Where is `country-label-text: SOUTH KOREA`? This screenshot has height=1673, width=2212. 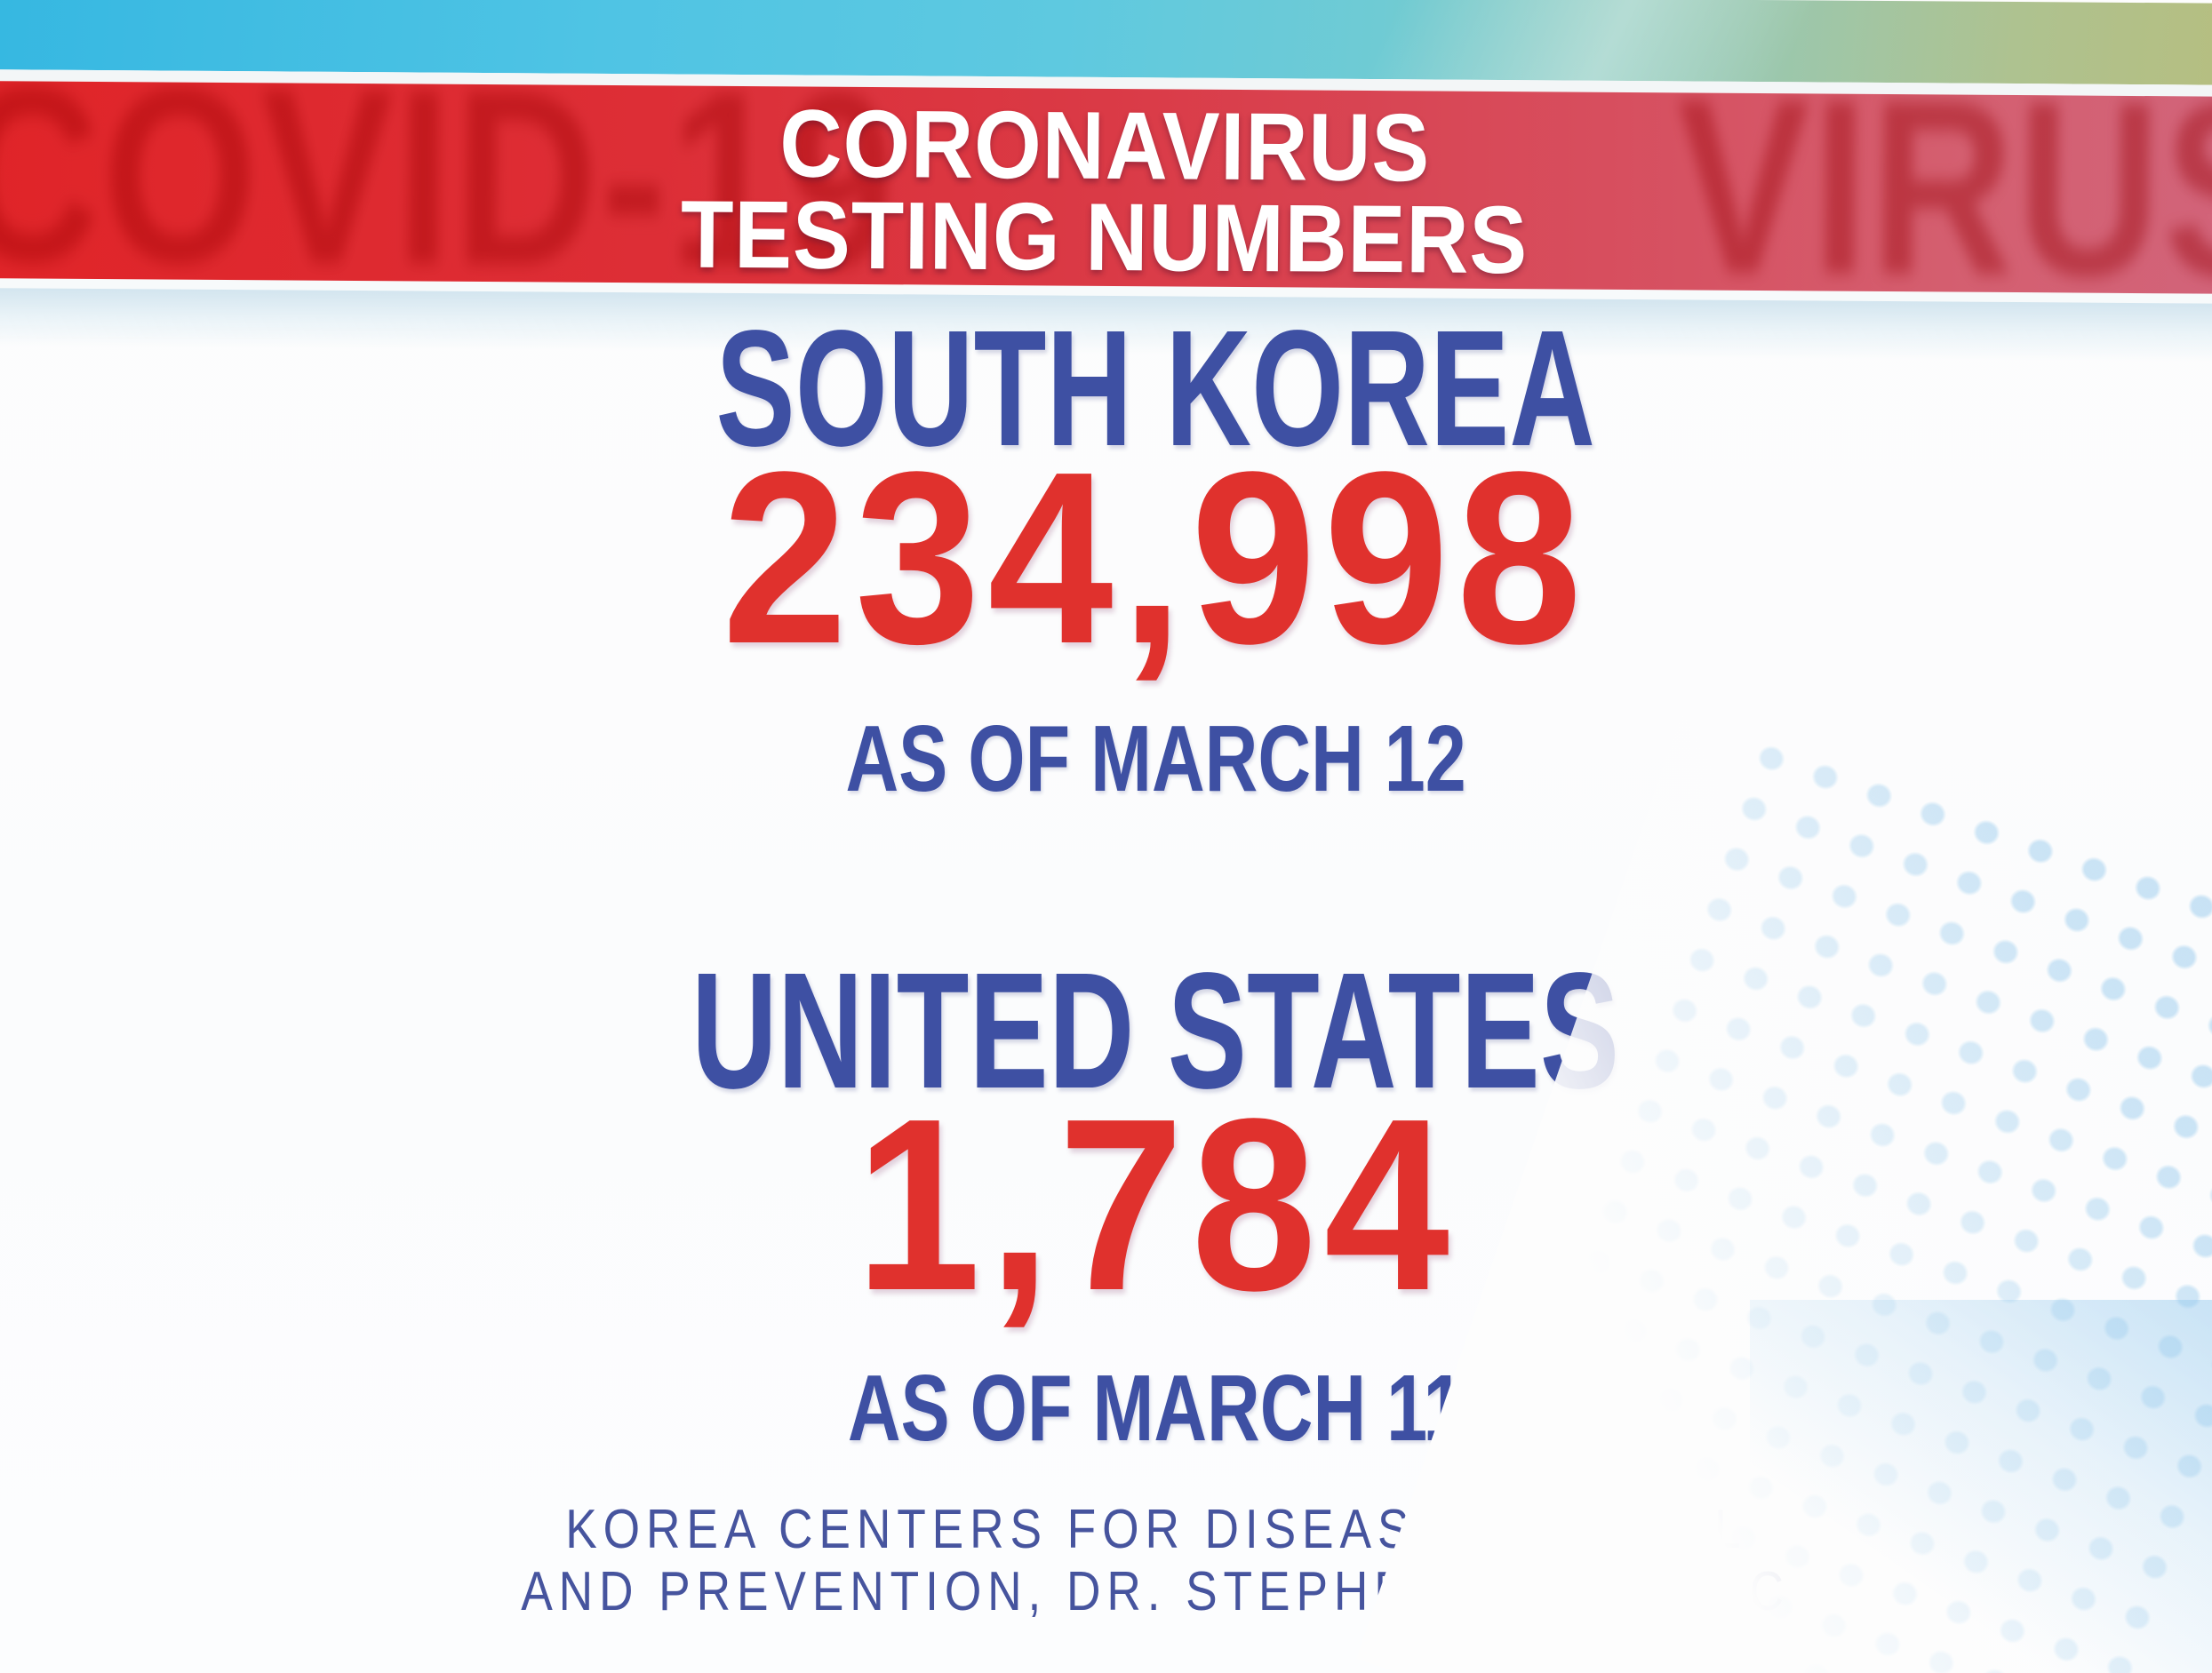
country-label-text: SOUTH KOREA is located at coordinates (1155, 389).